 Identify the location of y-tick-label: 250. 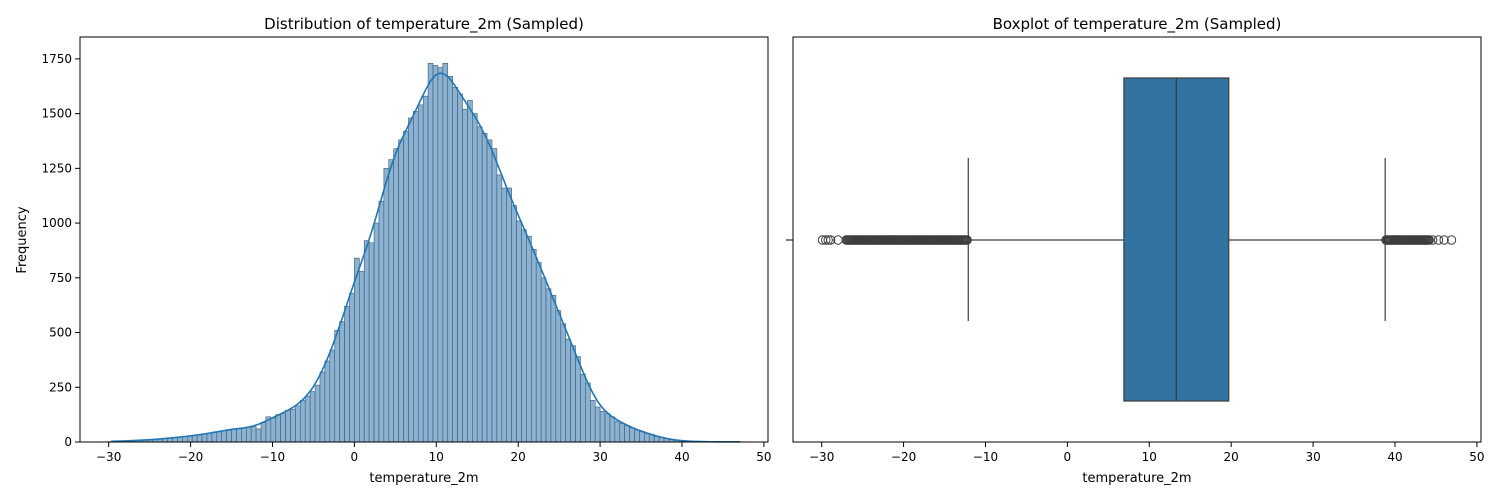
(60, 387).